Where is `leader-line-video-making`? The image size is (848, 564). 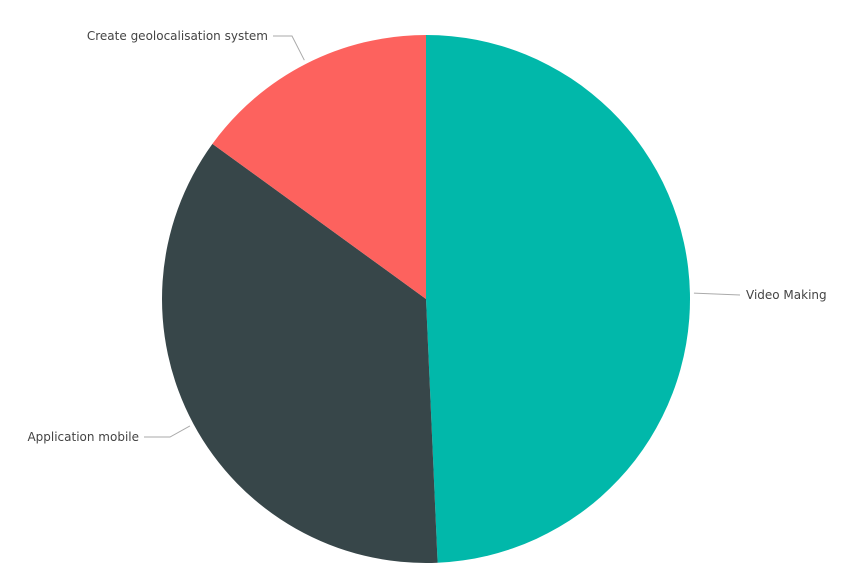 leader-line-video-making is located at coordinates (717, 294).